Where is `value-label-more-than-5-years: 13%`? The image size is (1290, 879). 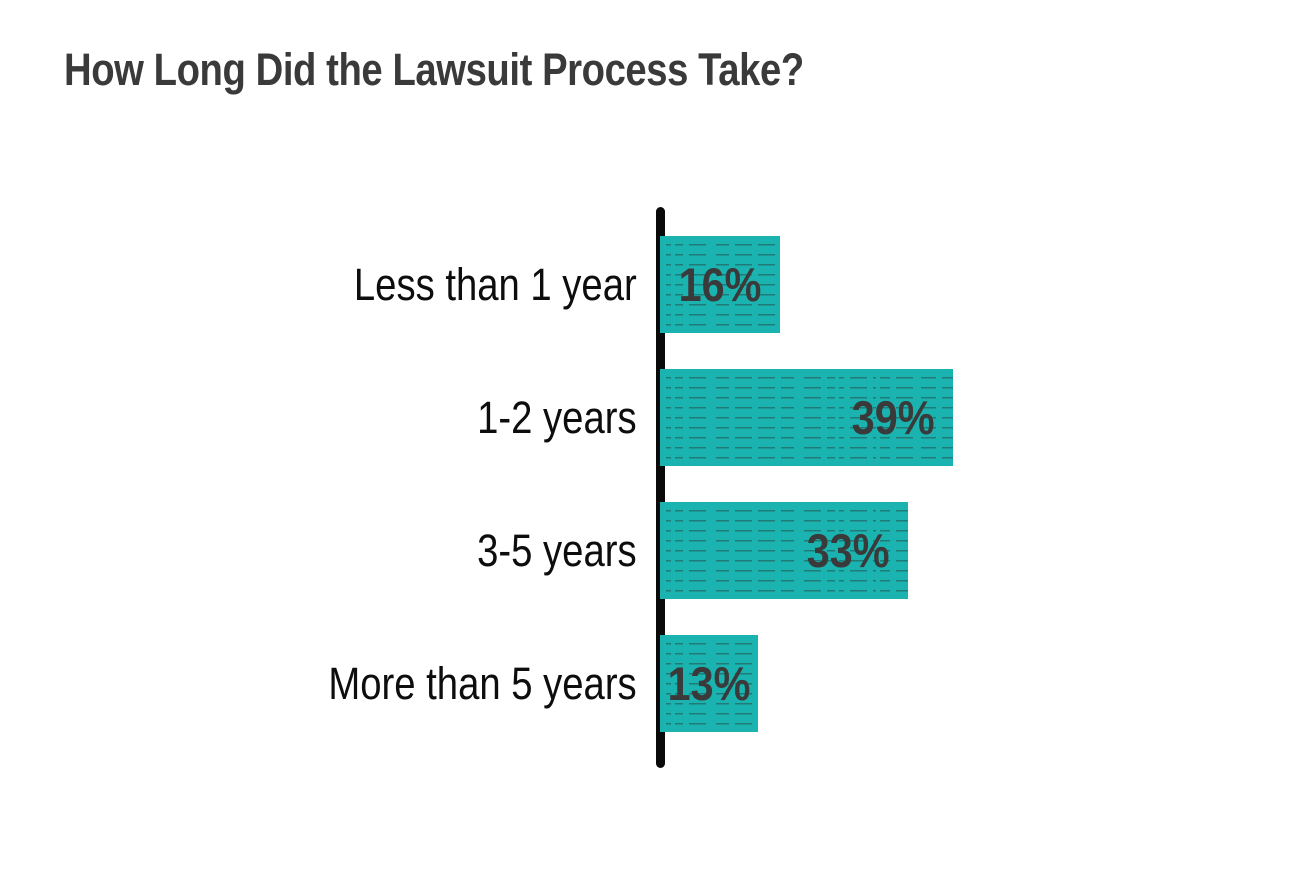
value-label-more-than-5-years: 13% is located at coordinates (709, 683).